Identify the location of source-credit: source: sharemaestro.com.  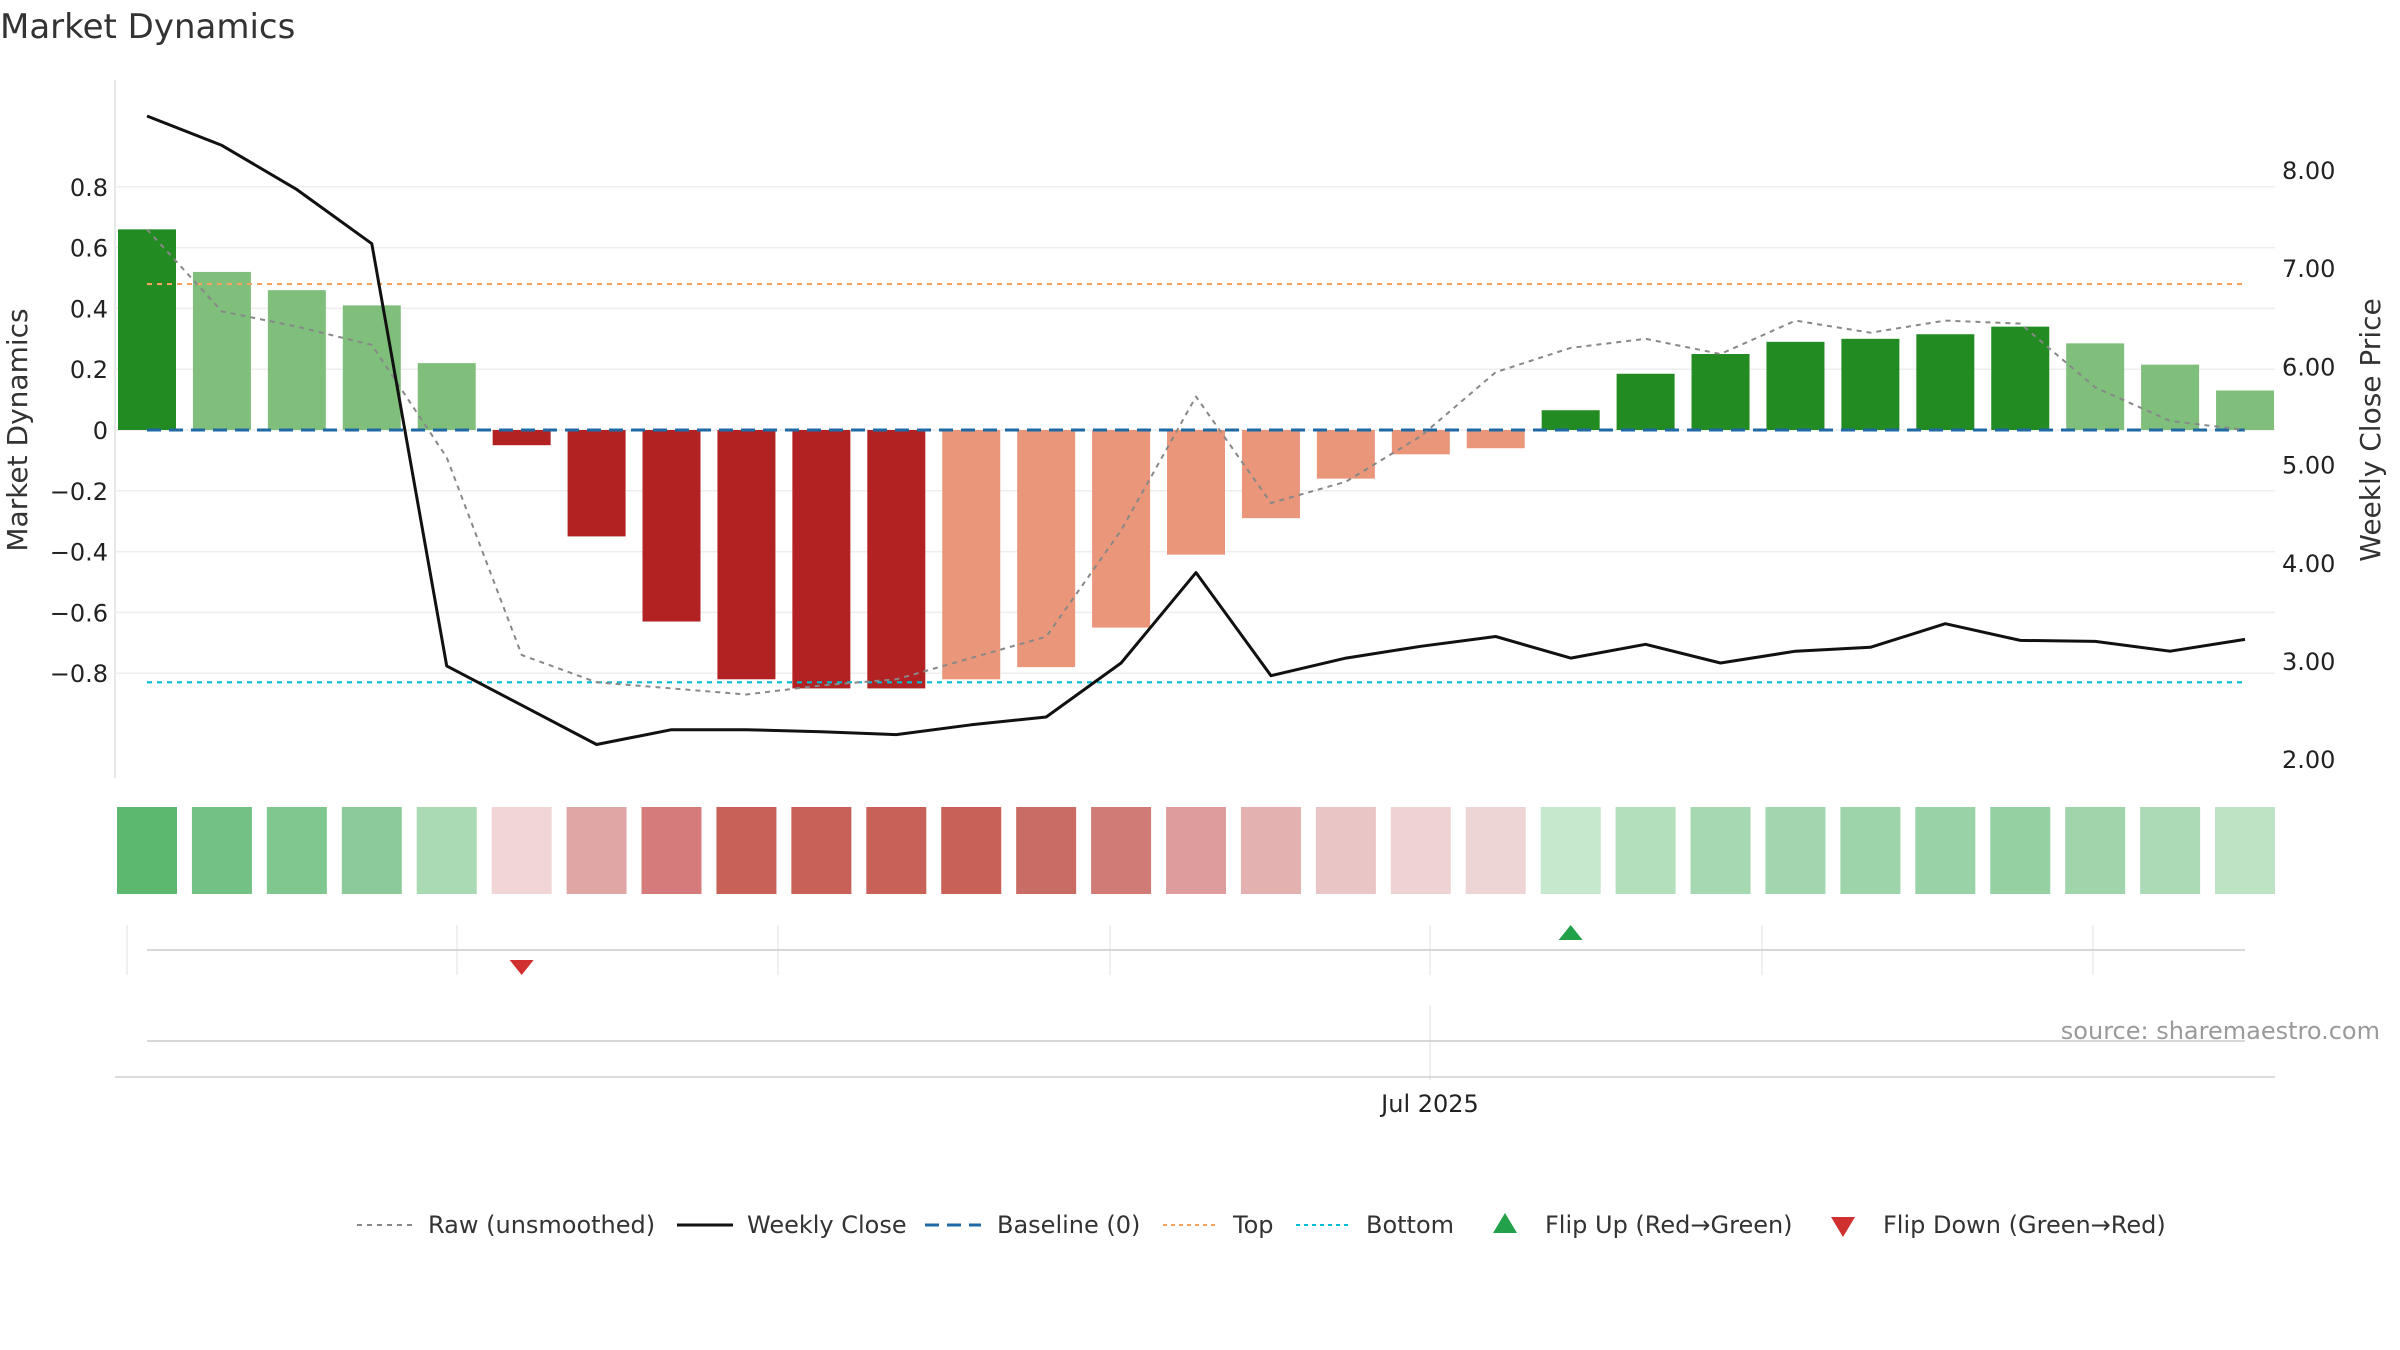
(2220, 1031).